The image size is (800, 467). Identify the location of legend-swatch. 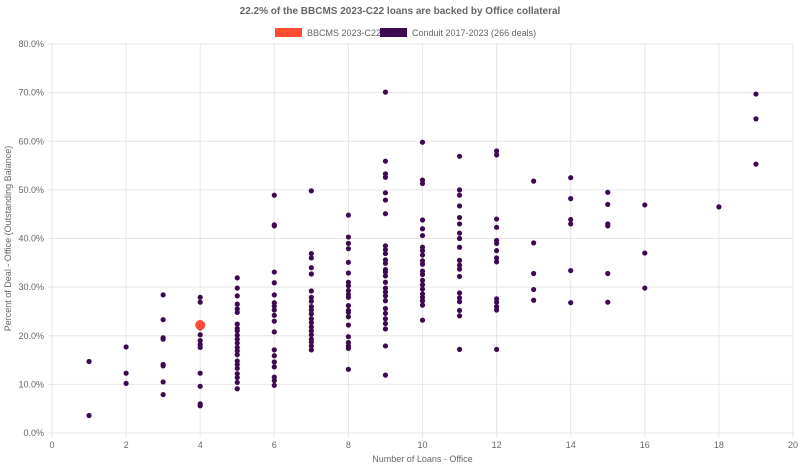
(393, 32).